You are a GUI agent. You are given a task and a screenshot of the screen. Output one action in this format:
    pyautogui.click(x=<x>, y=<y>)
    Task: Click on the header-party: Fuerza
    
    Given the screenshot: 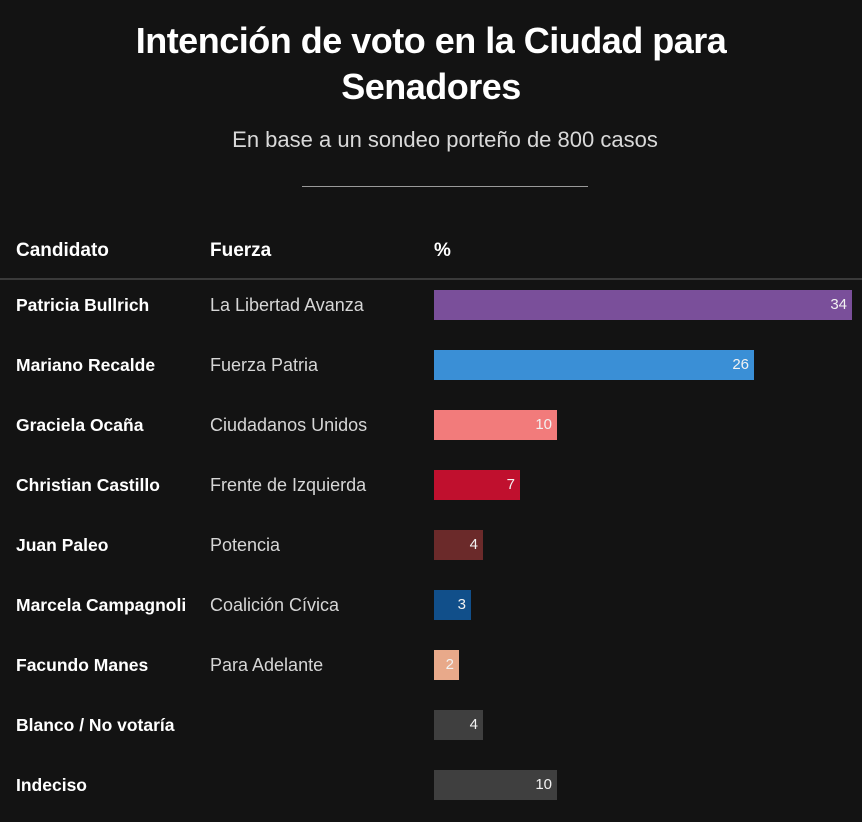 What is the action you would take?
    pyautogui.click(x=241, y=250)
    